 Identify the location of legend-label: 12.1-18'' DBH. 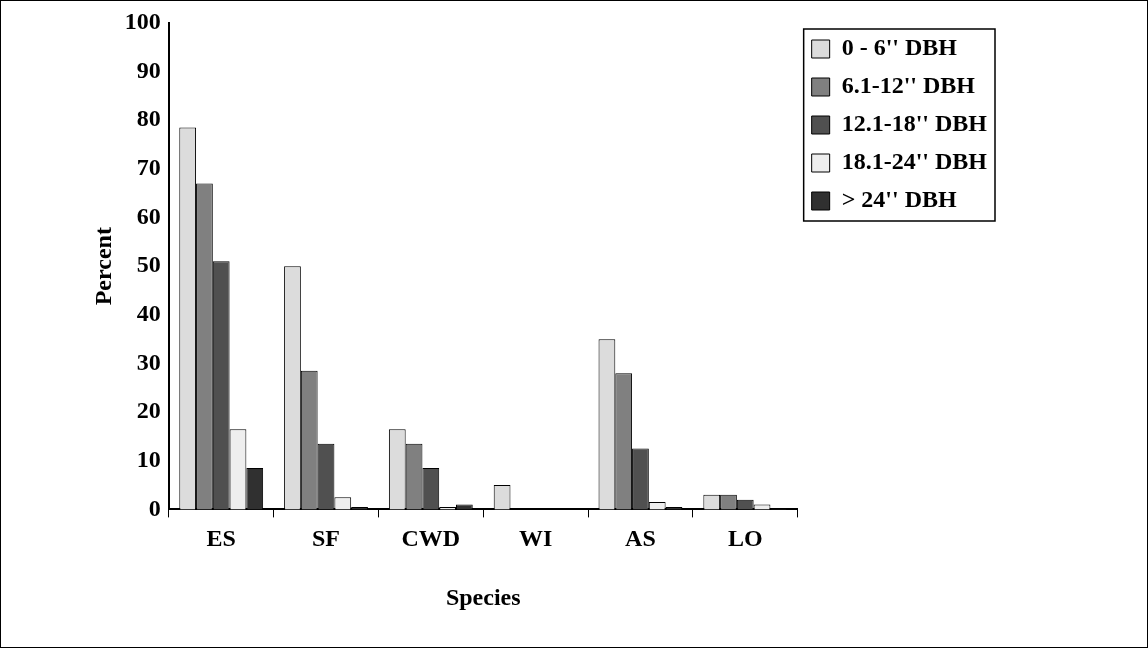
(914, 123).